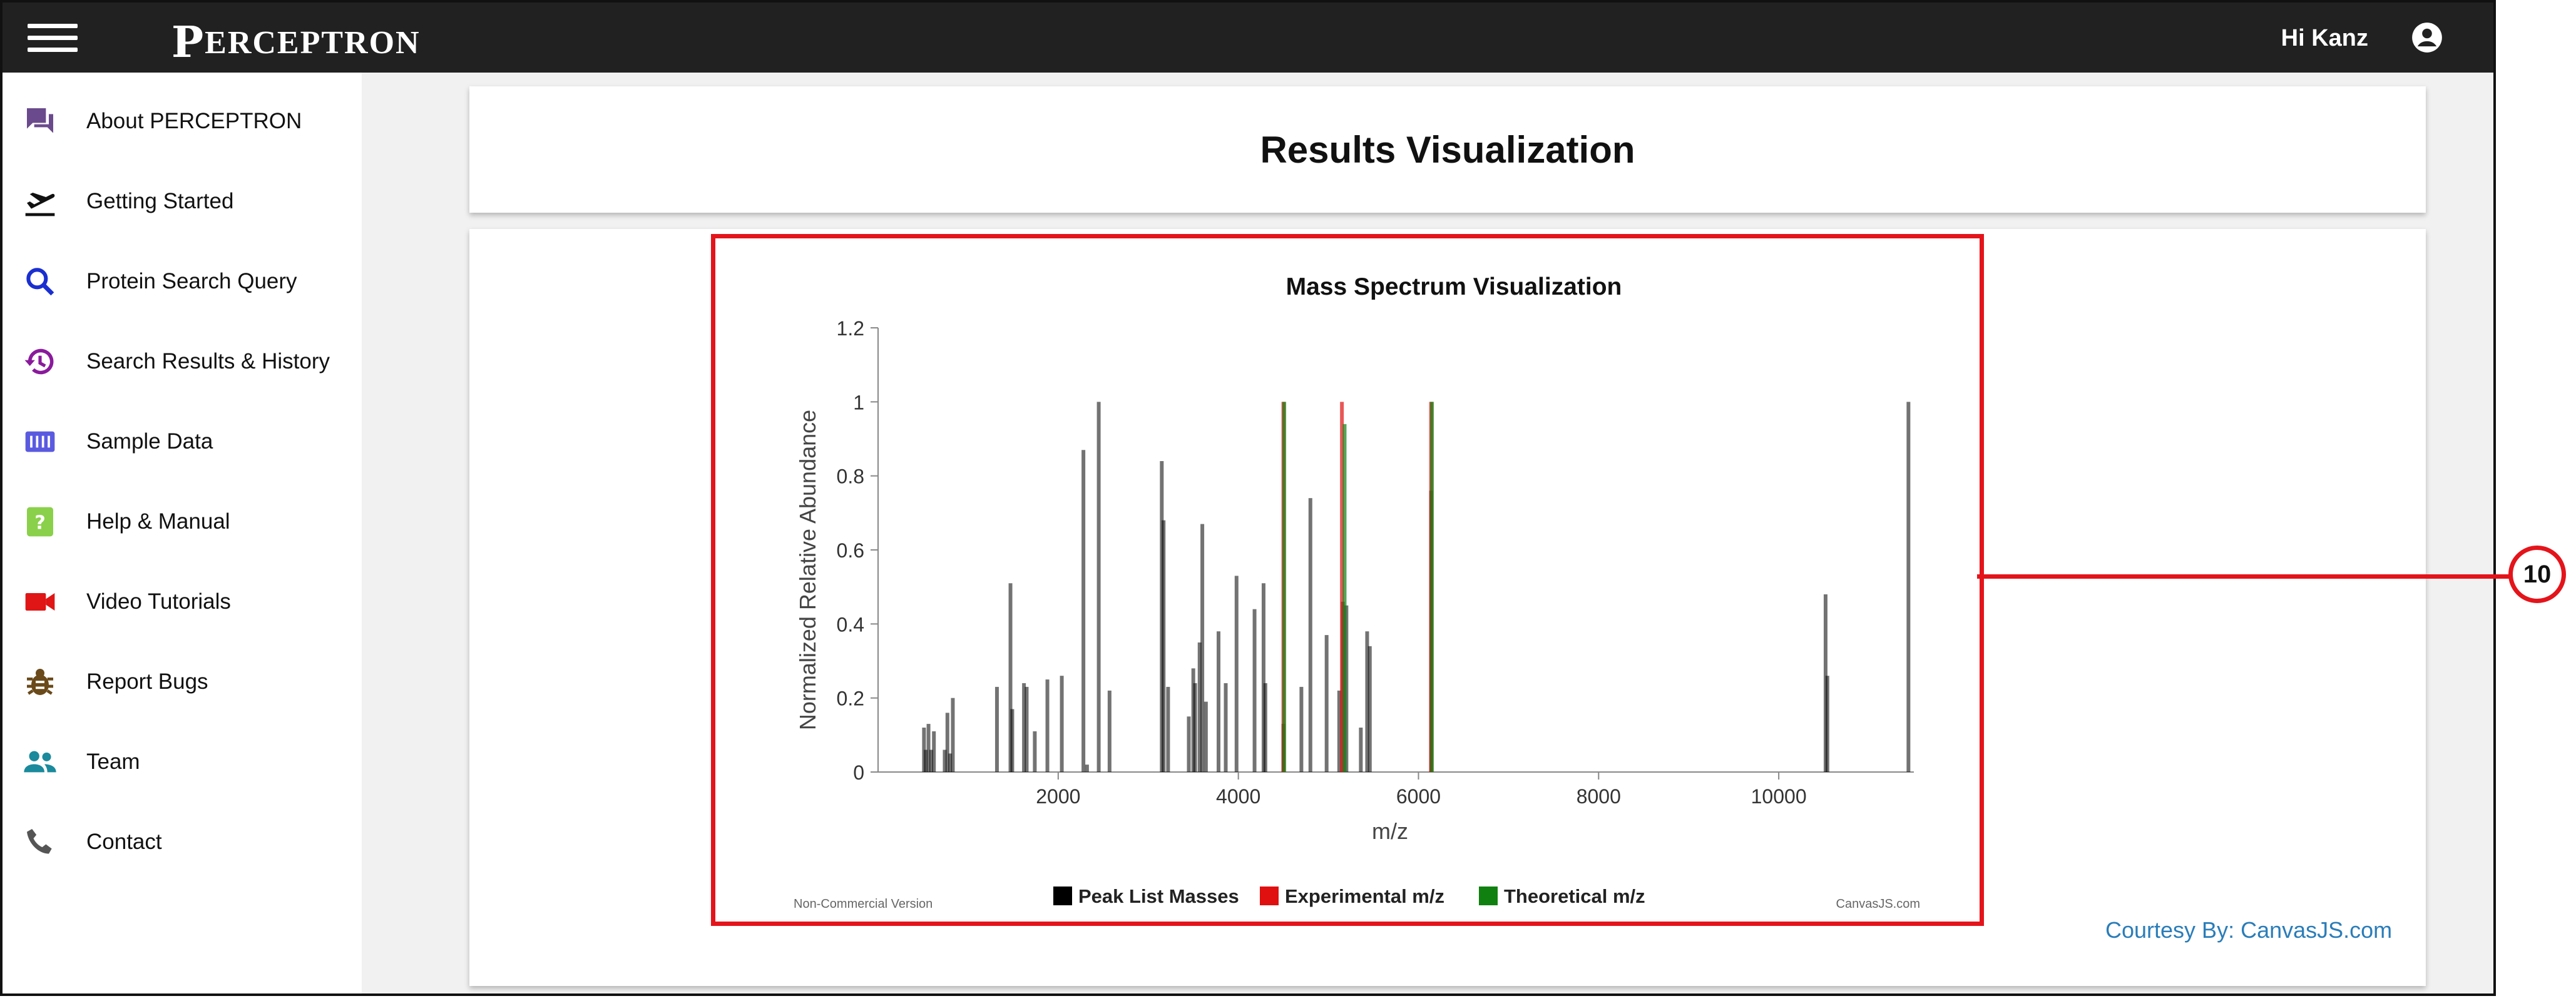  I want to click on user-greeting: Hi Kanz, so click(2325, 38).